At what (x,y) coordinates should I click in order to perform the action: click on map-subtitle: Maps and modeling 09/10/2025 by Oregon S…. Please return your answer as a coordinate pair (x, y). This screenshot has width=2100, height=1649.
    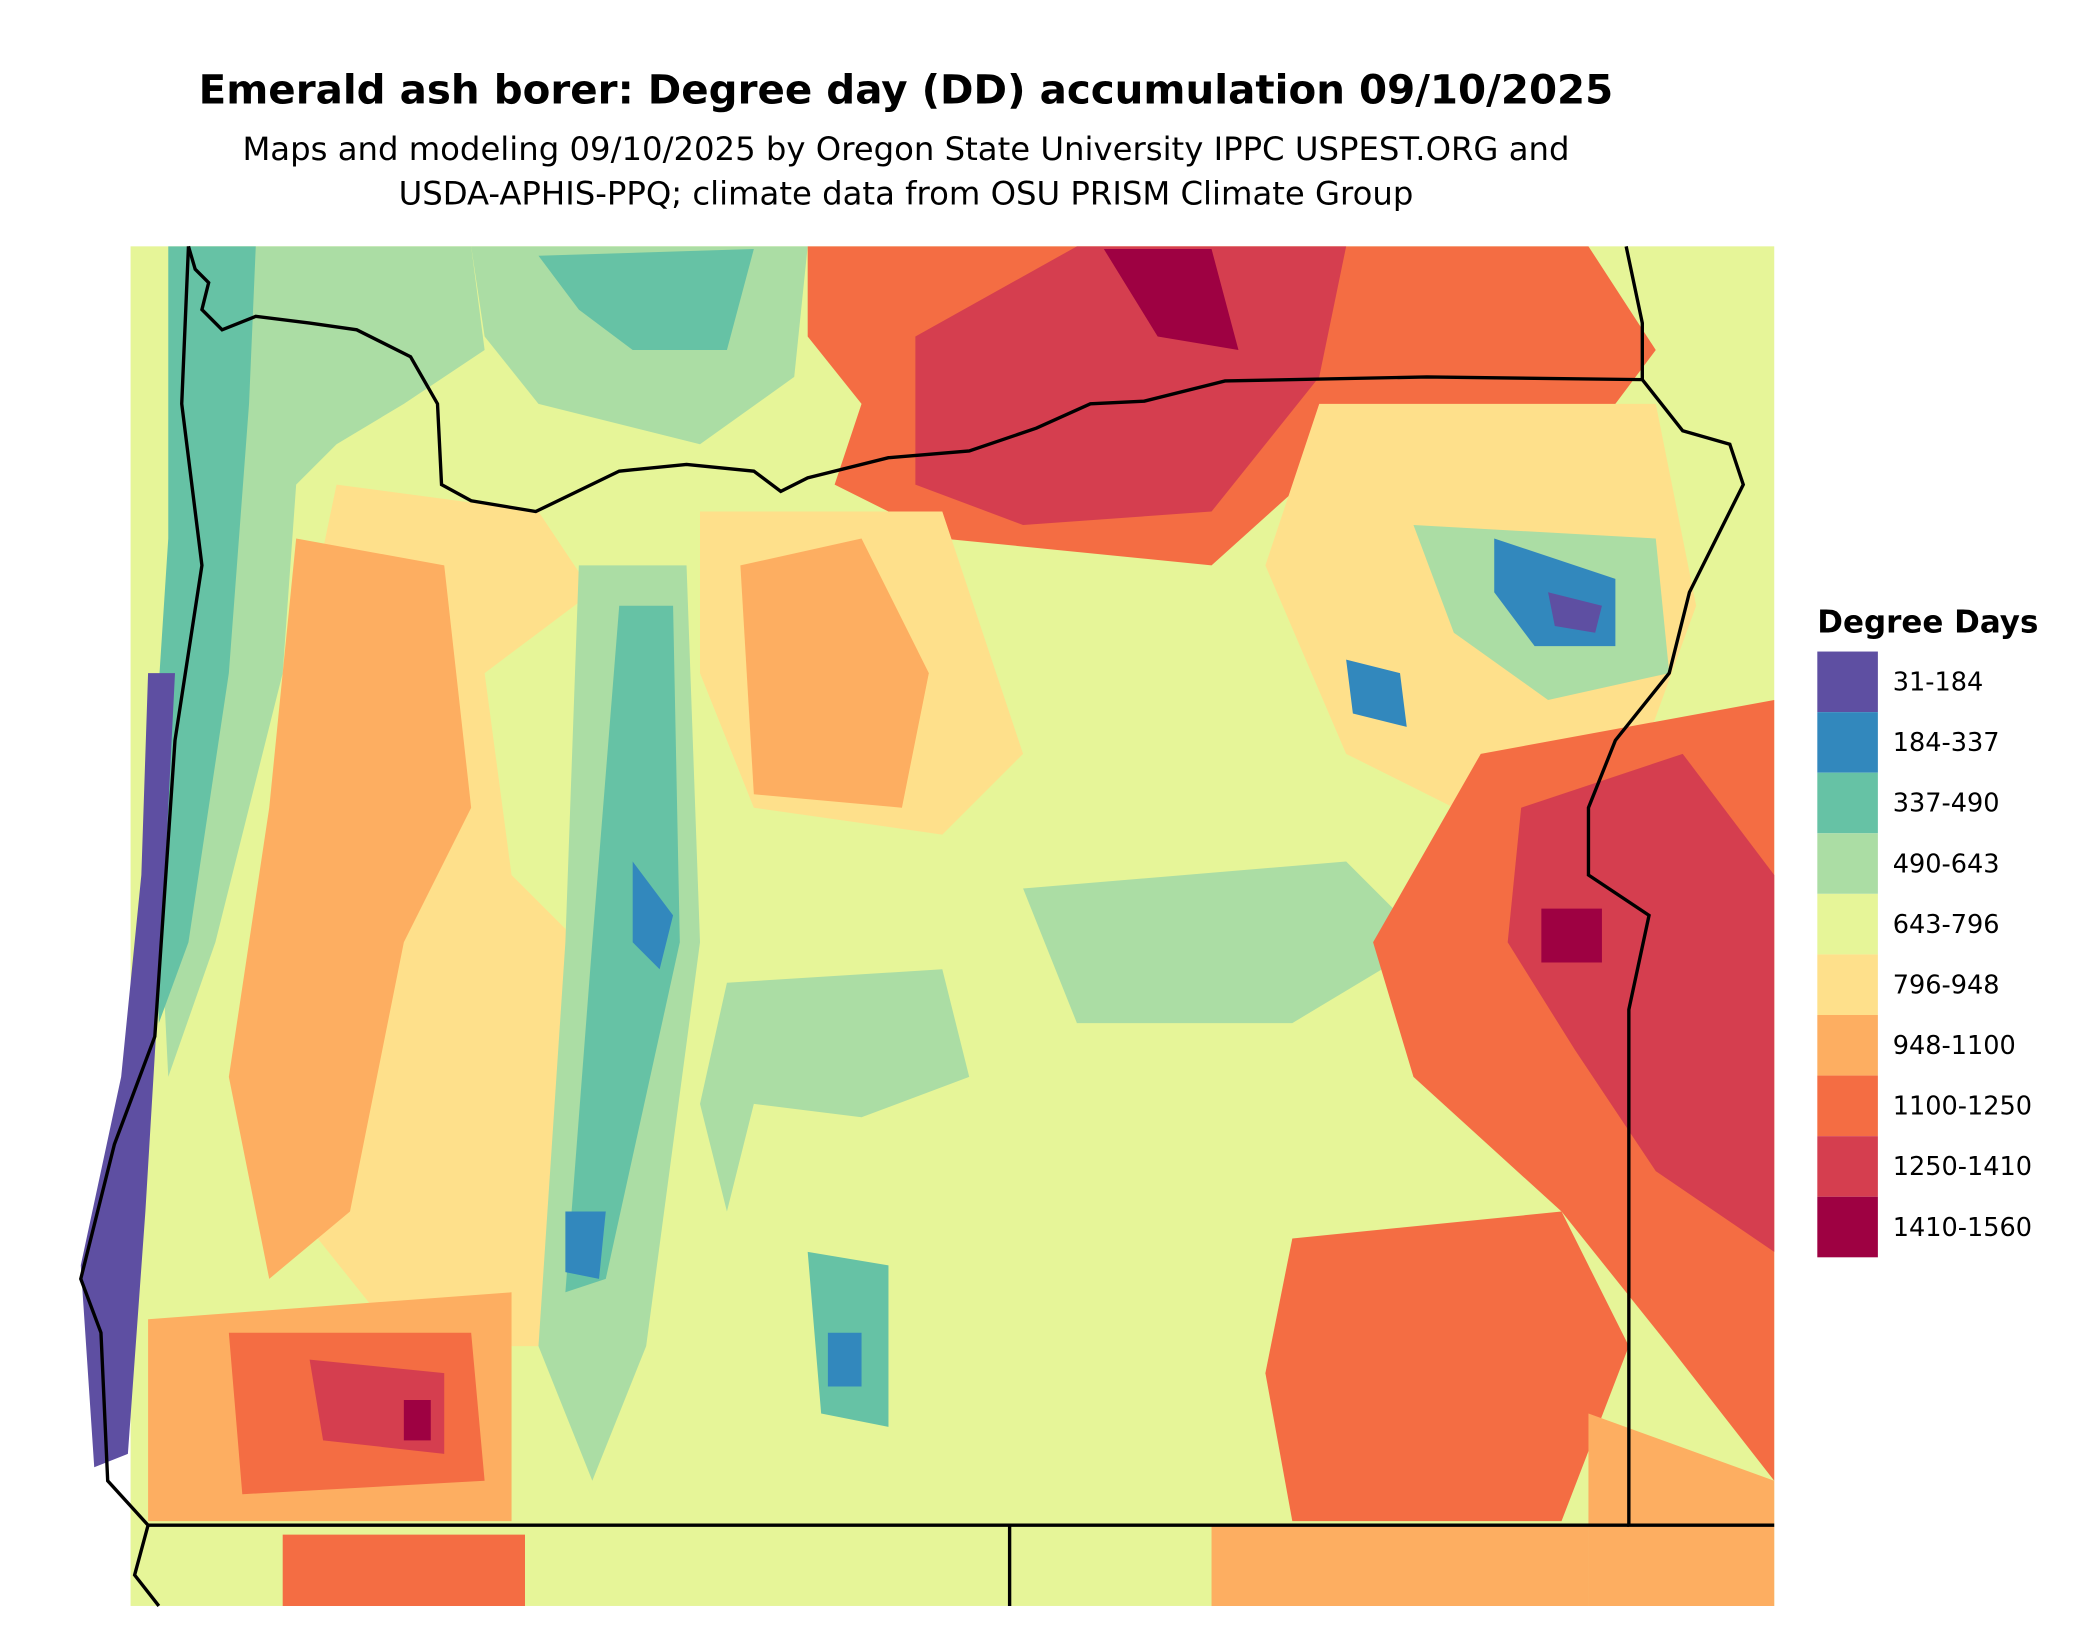
    Looking at the image, I should click on (905, 149).